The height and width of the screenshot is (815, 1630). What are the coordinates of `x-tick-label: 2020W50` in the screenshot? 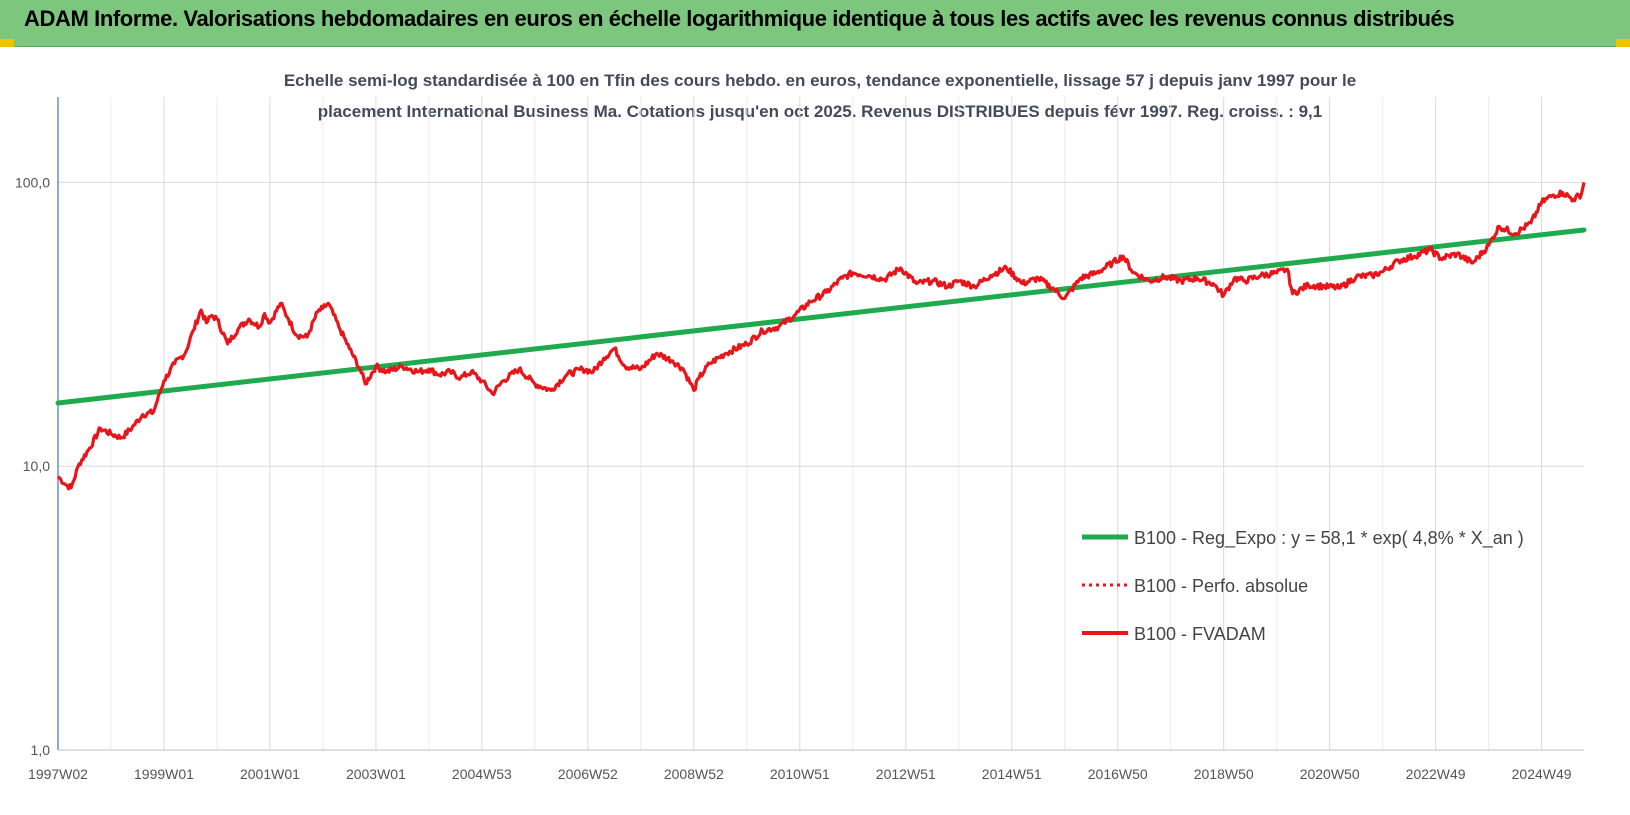 It's located at (1330, 774).